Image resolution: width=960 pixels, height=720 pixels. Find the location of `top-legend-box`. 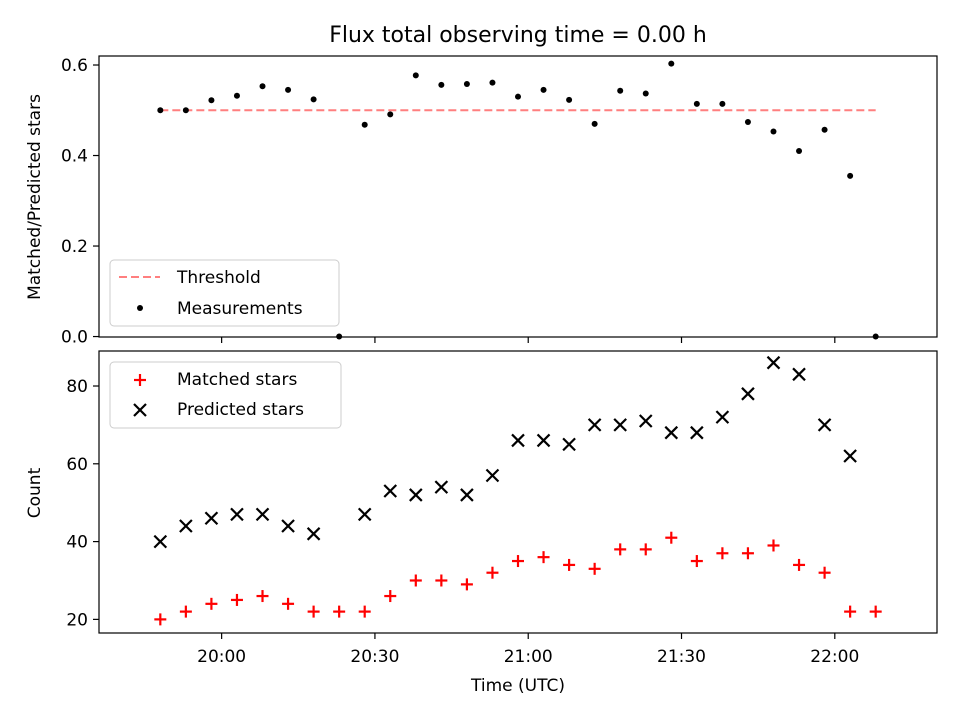

top-legend-box is located at coordinates (224, 293).